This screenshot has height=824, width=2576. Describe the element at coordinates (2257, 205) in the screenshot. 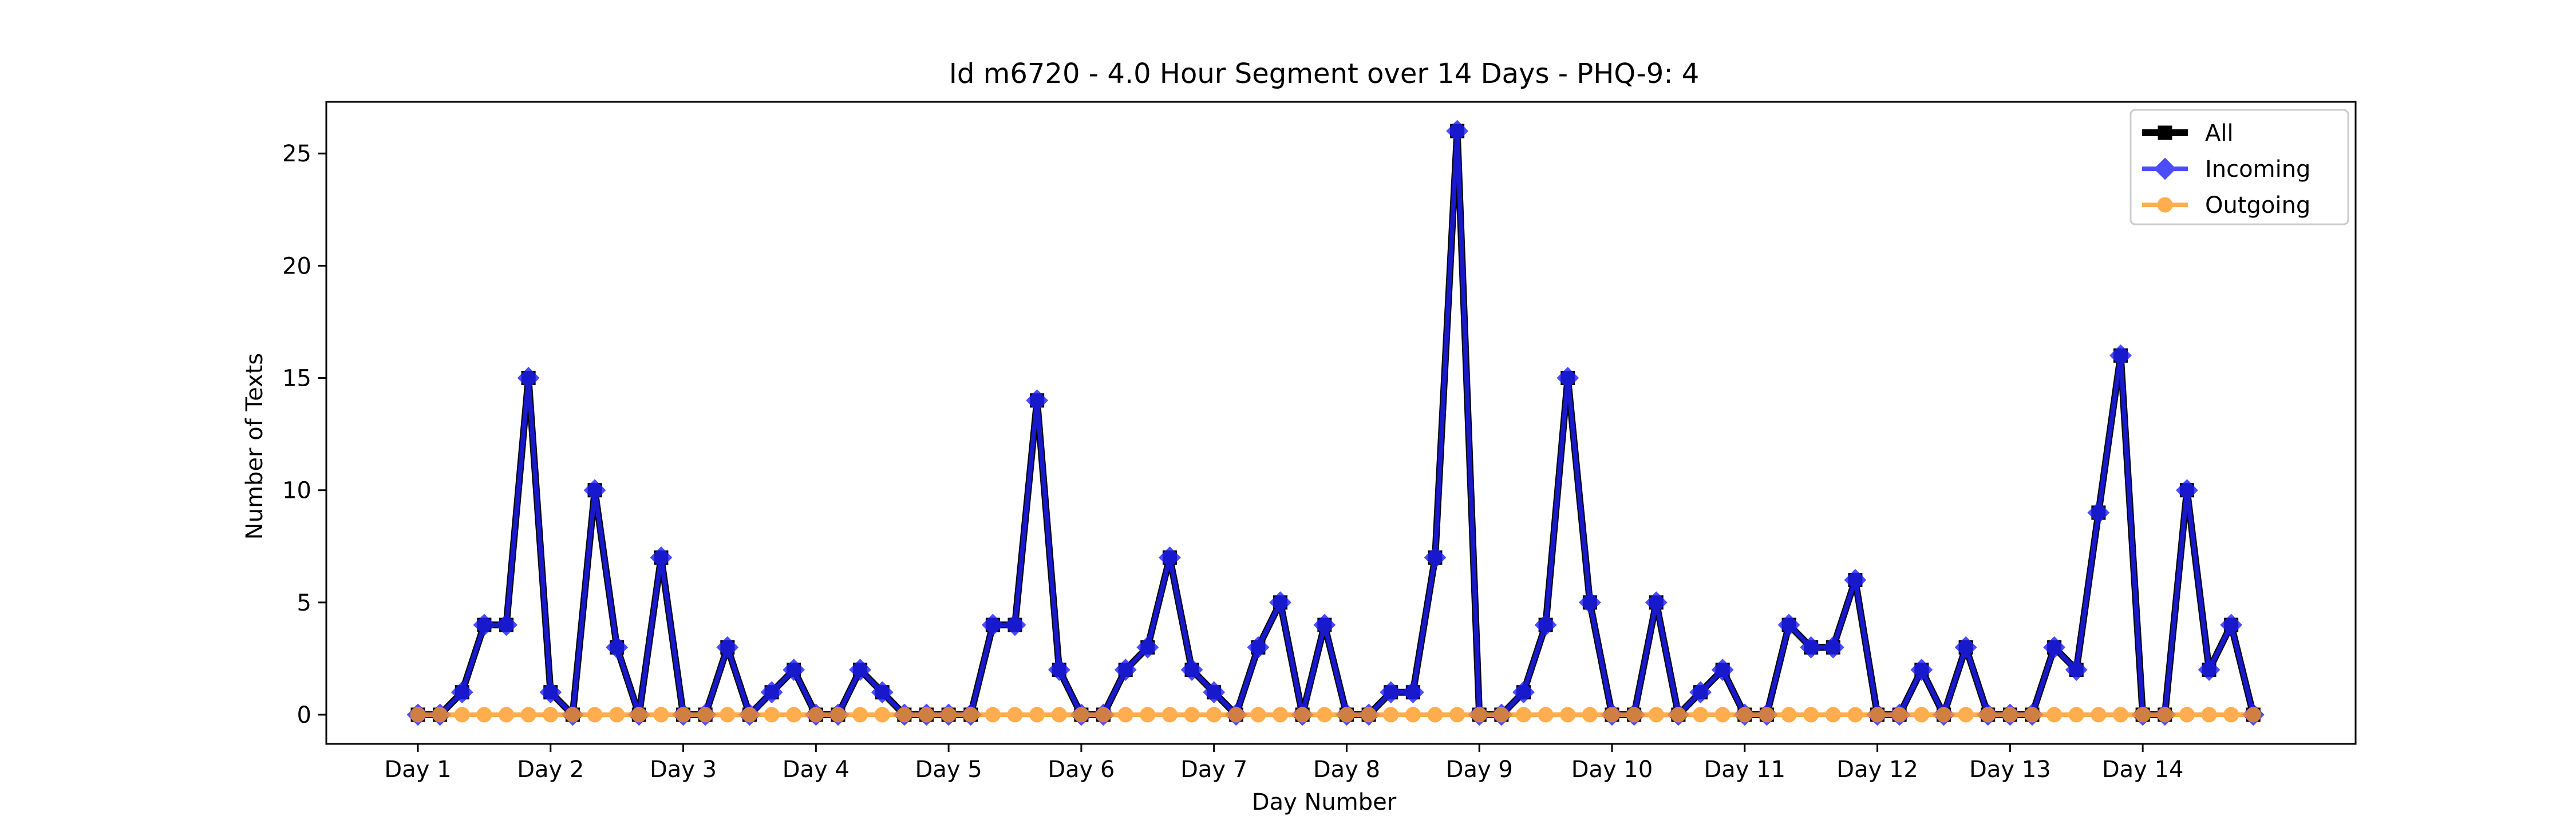

I see `legend-label: Outgoing` at that location.